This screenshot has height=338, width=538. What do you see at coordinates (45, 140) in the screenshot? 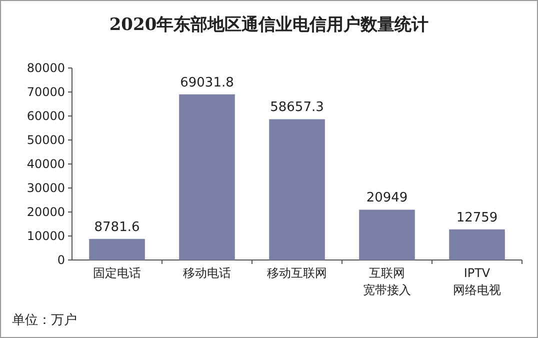
I see `y-tick-label: 50000` at bounding box center [45, 140].